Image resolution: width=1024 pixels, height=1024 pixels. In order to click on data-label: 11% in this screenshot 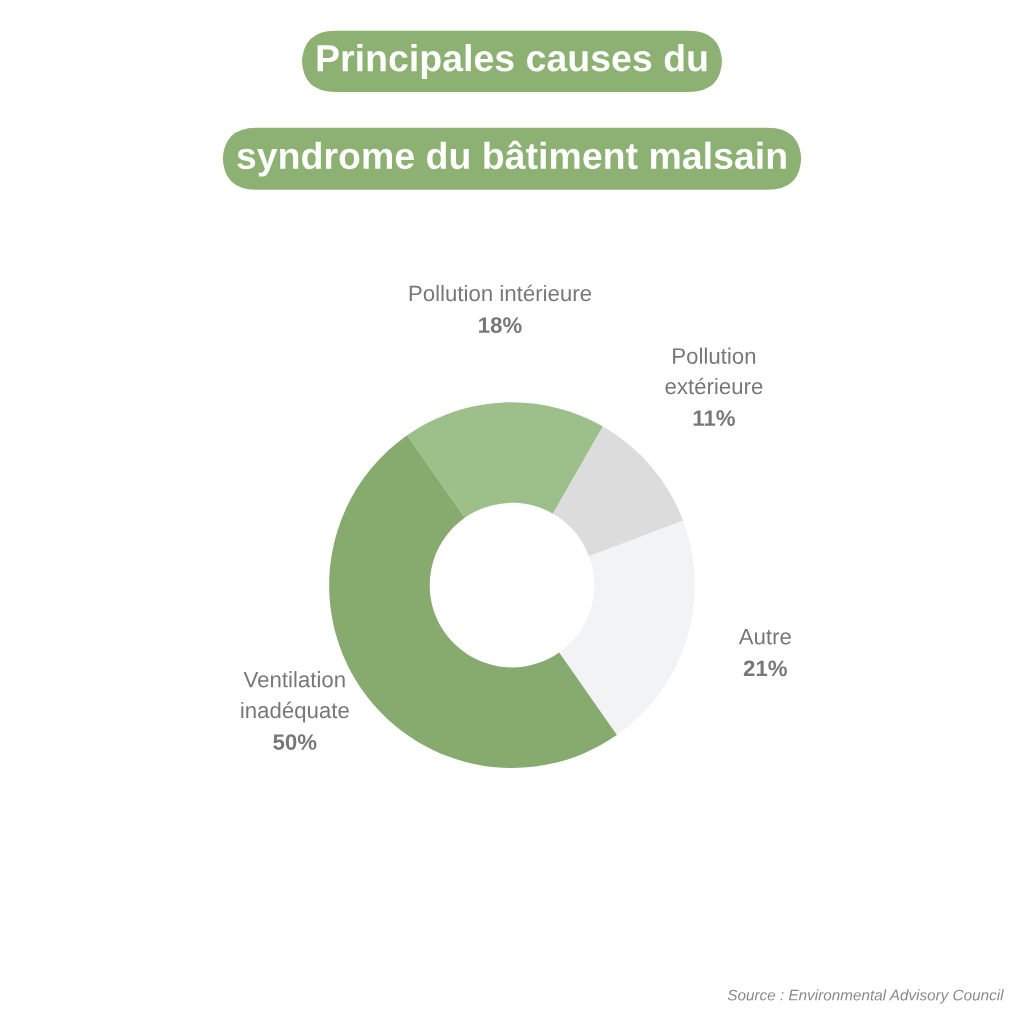, I will do `click(714, 418)`.